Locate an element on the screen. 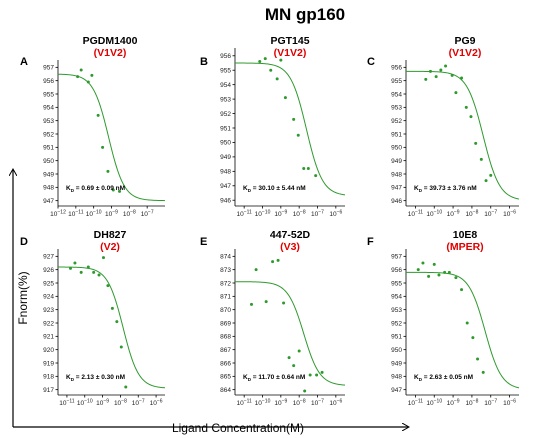 Image resolution: width=550 pixels, height=438 pixels. y-tick-label: 921 is located at coordinates (48, 337).